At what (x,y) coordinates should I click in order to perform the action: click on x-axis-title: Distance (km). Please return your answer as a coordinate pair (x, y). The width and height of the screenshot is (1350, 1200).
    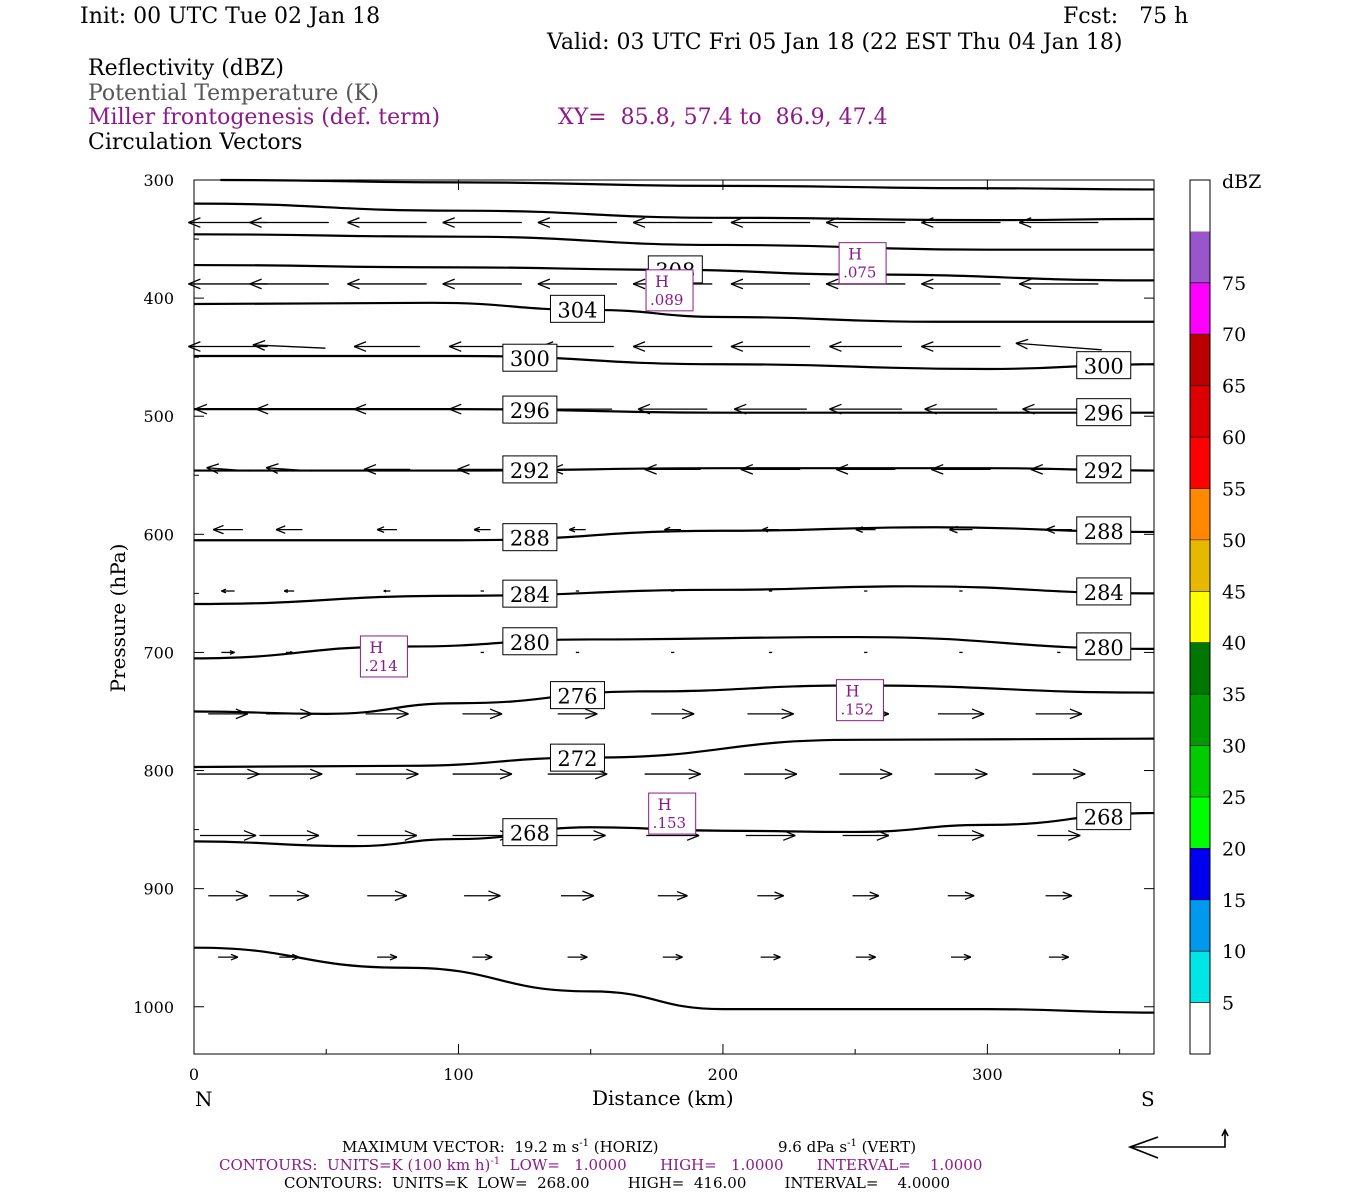
    Looking at the image, I should click on (663, 1098).